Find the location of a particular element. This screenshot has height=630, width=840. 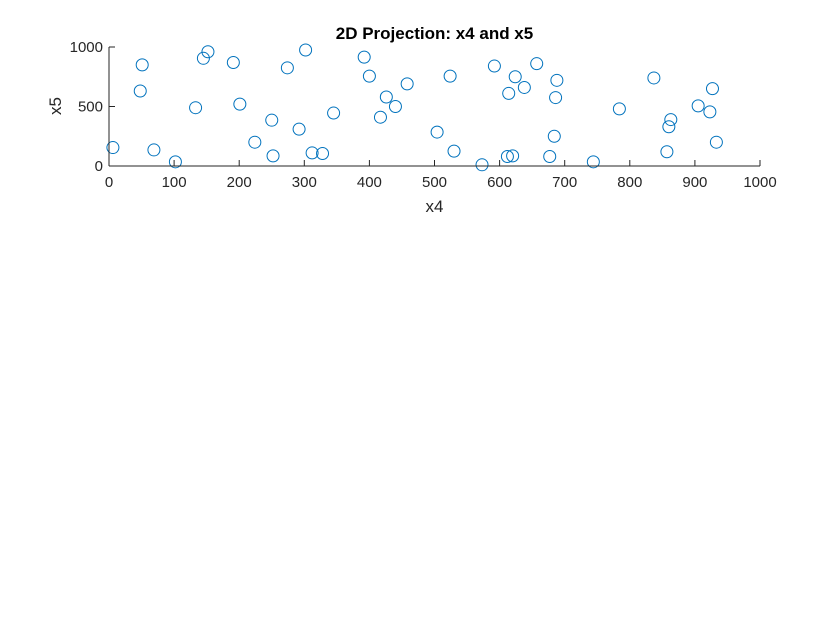

x-tick-label: 200 is located at coordinates (239, 182).